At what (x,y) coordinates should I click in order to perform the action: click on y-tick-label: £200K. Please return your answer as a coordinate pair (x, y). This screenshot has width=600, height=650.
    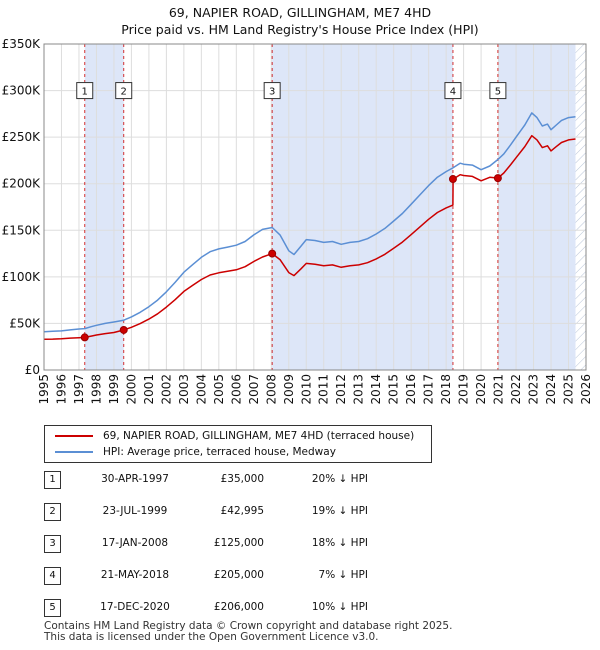
    Looking at the image, I should click on (22, 184).